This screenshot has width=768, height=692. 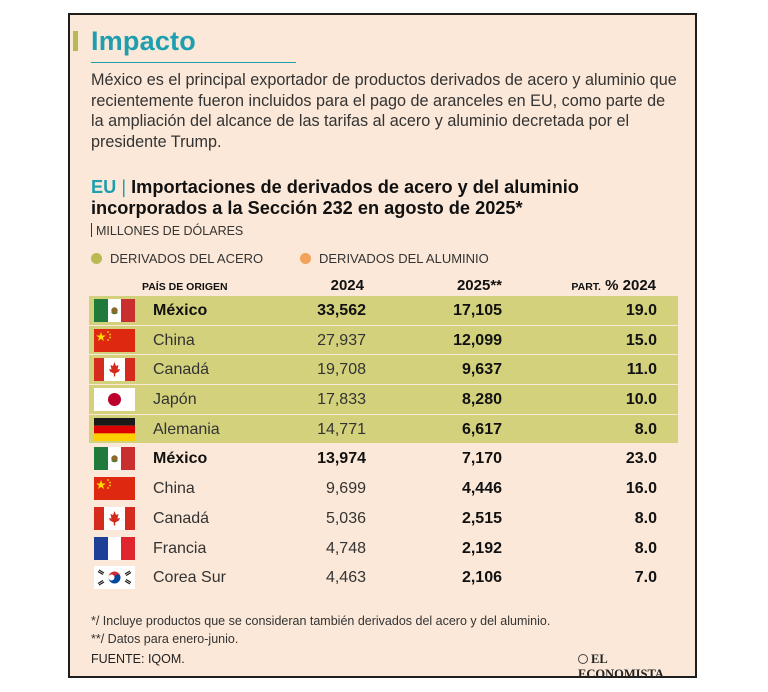 I want to click on part-cell: 15.0, so click(x=641, y=340).